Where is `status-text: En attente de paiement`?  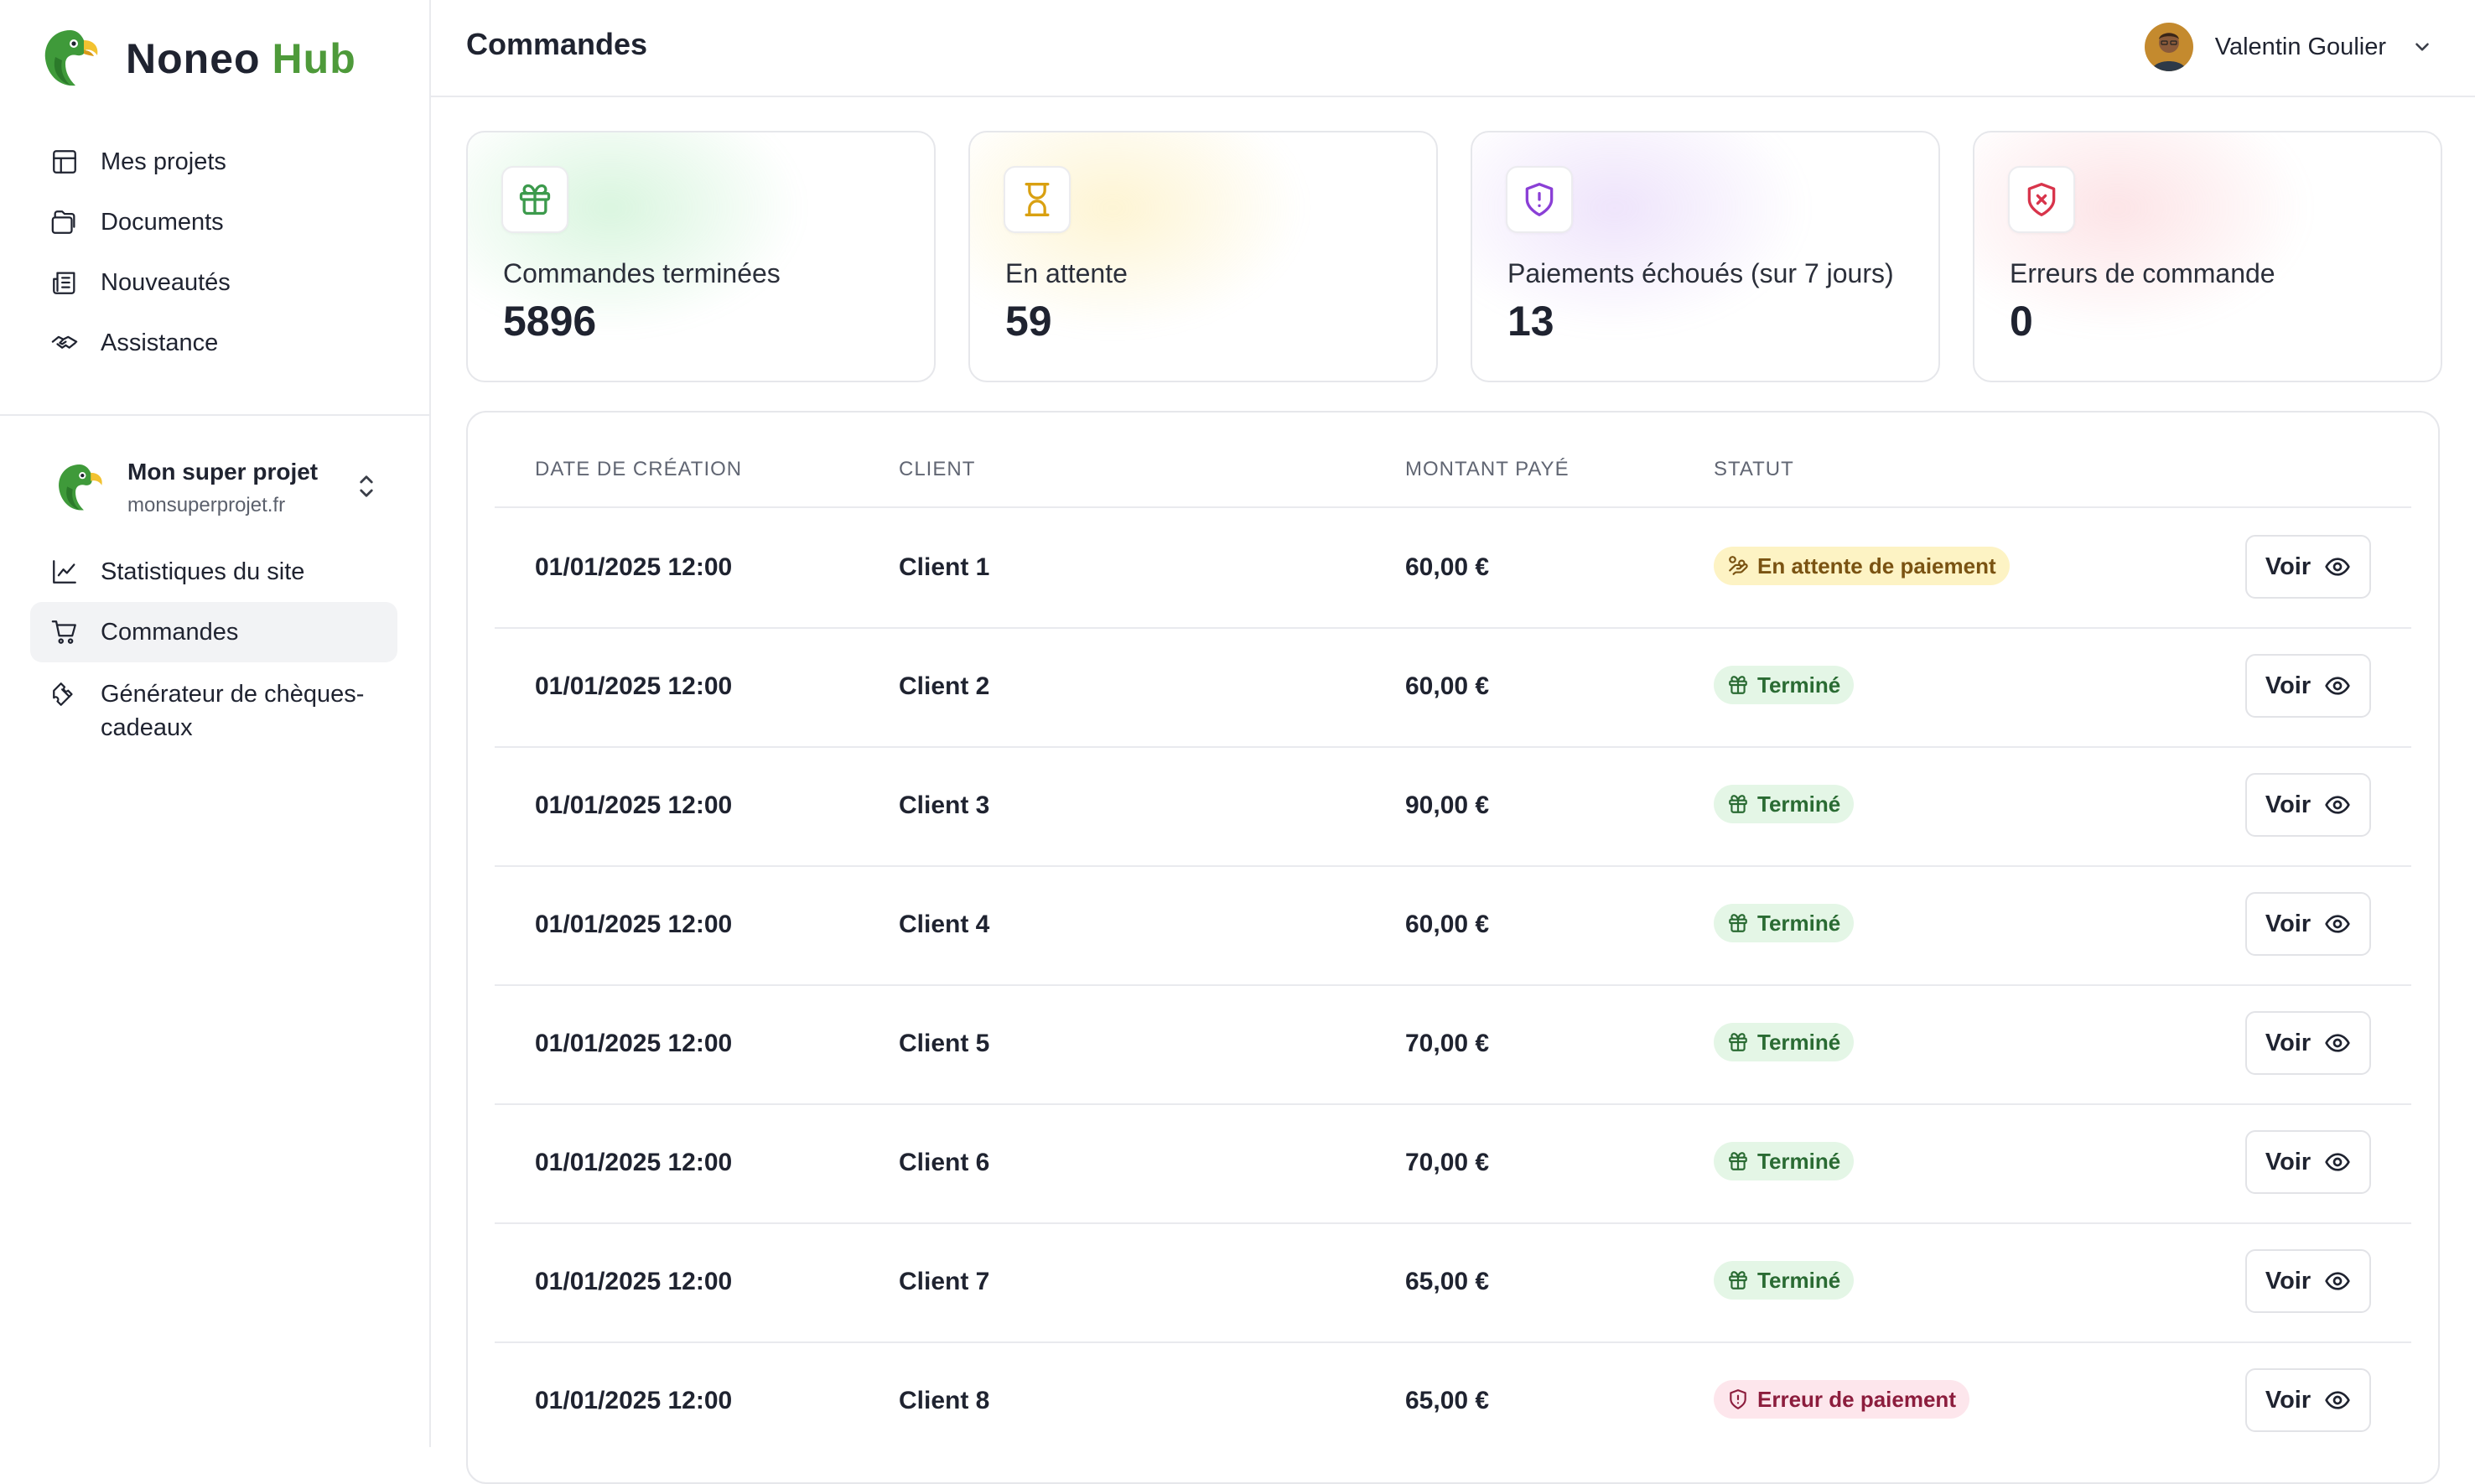
status-text: En attente de paiement is located at coordinates (1876, 566).